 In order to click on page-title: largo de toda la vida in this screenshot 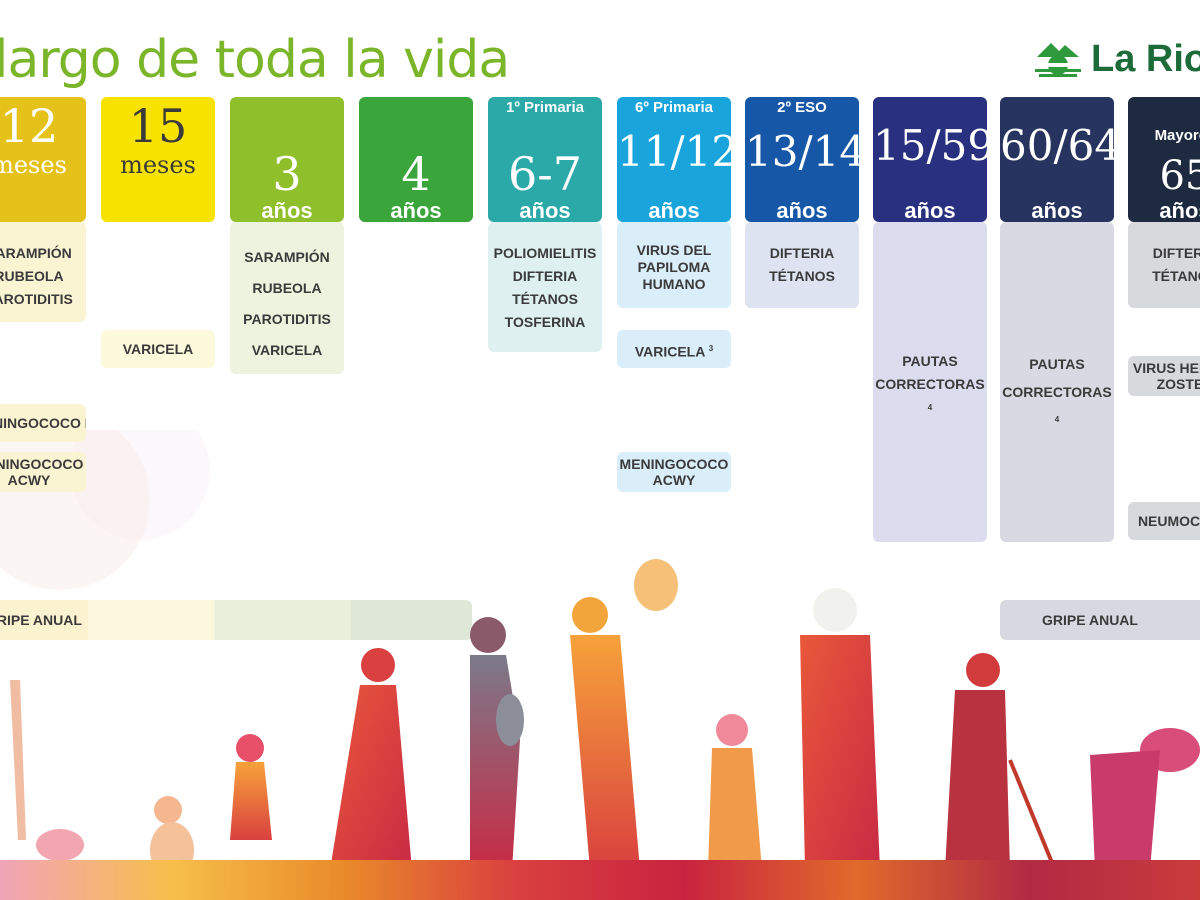, I will do `click(255, 60)`.